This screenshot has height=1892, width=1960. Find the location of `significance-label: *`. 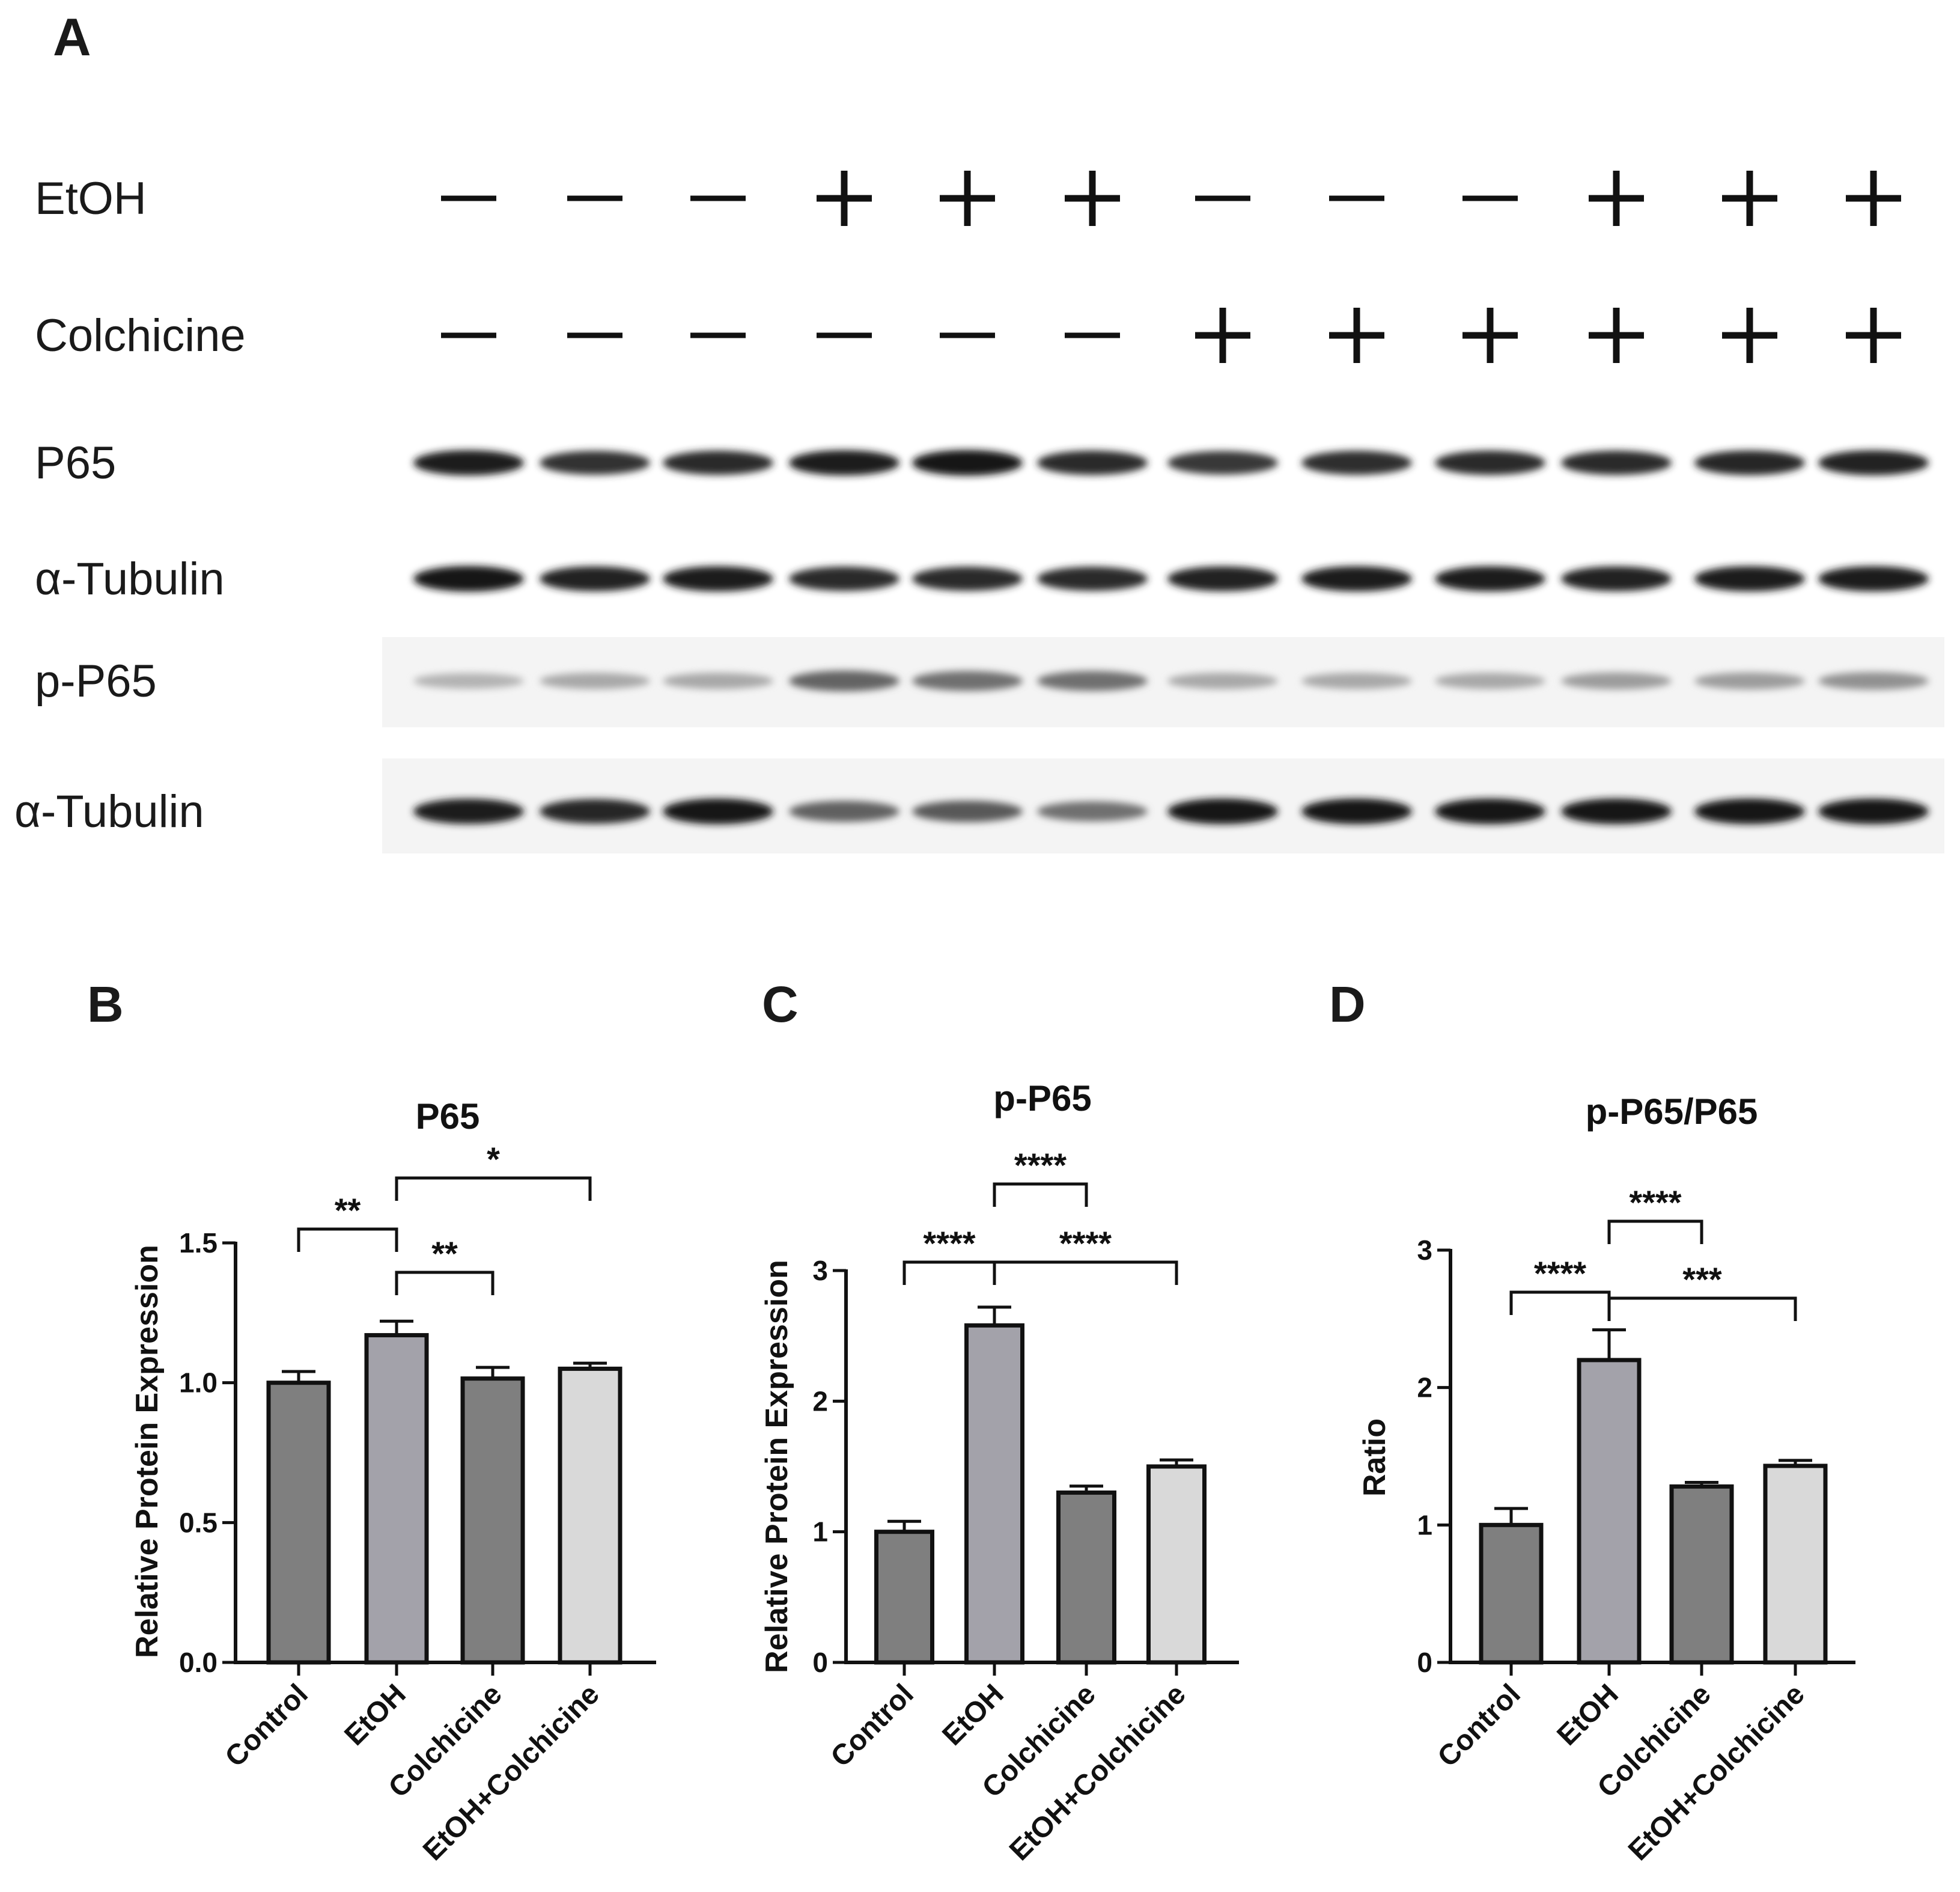

significance-label: * is located at coordinates (494, 1159).